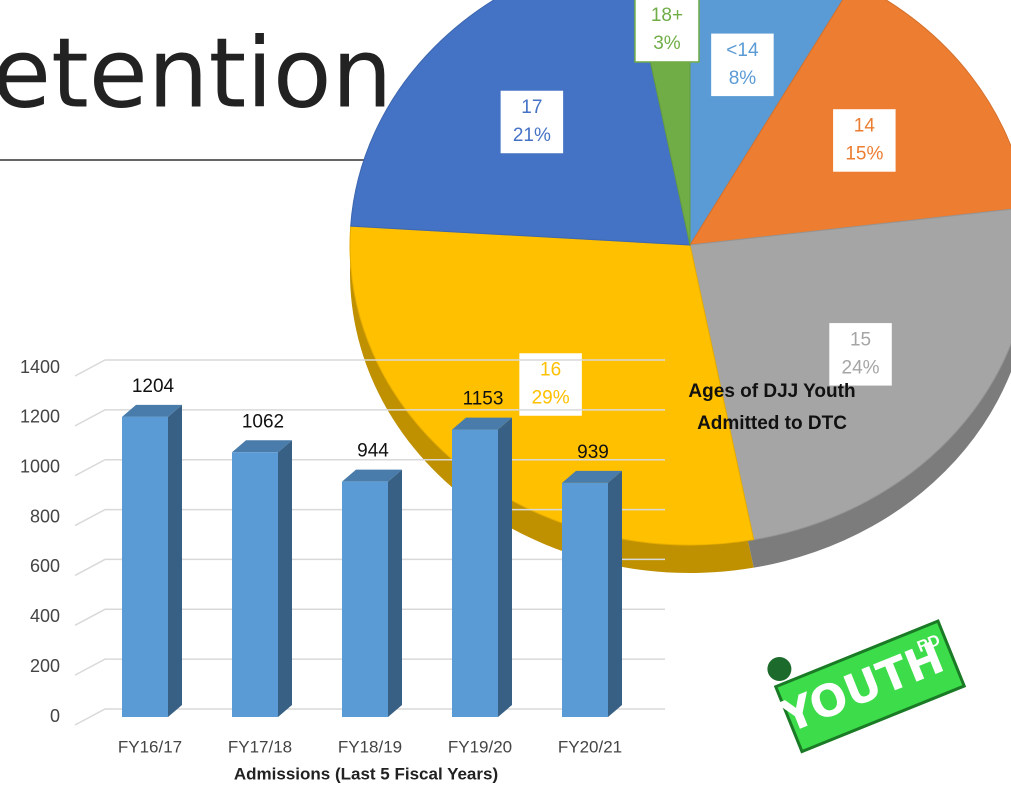  What do you see at coordinates (742, 50) in the screenshot?
I see `data-label-category: <14` at bounding box center [742, 50].